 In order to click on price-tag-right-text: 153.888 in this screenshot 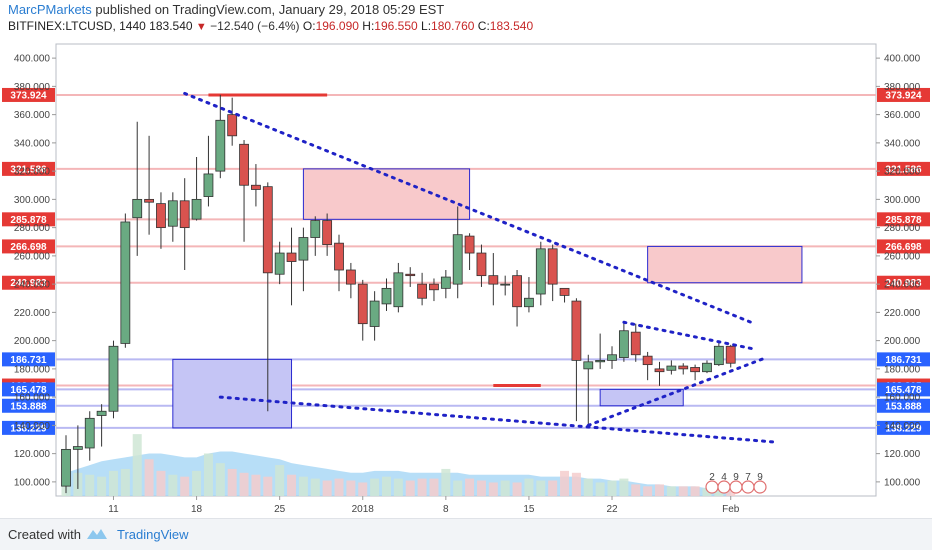, I will do `click(903, 406)`.